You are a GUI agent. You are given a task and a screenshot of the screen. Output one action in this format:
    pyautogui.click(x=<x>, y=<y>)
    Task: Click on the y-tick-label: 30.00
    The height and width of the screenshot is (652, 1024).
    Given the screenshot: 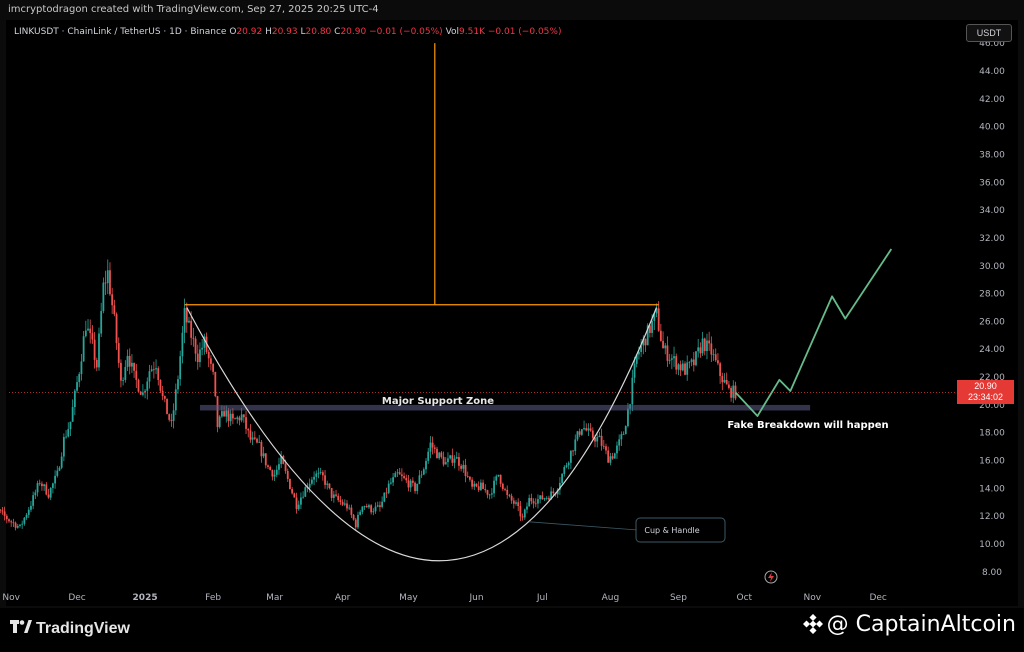 What is the action you would take?
    pyautogui.click(x=992, y=267)
    